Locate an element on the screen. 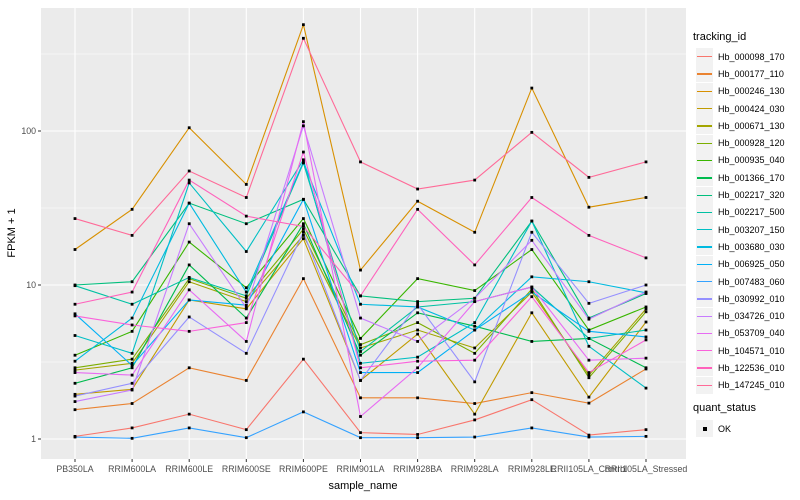 This screenshot has height=500, width=800. x-tick-label: RRIM600PE is located at coordinates (303, 469).